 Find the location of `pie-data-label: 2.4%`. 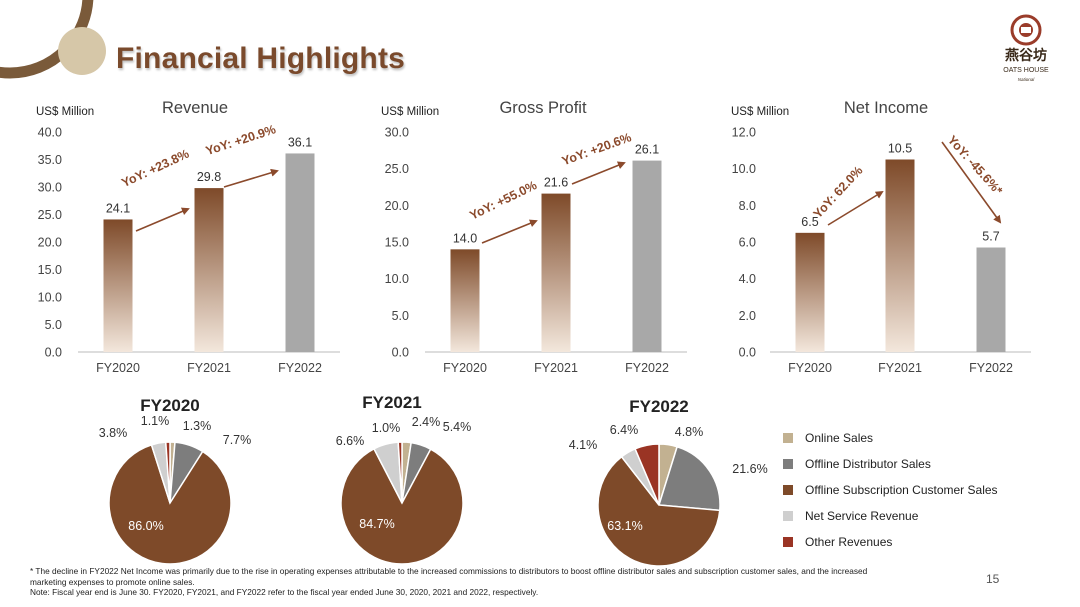

pie-data-label: 2.4% is located at coordinates (426, 422).